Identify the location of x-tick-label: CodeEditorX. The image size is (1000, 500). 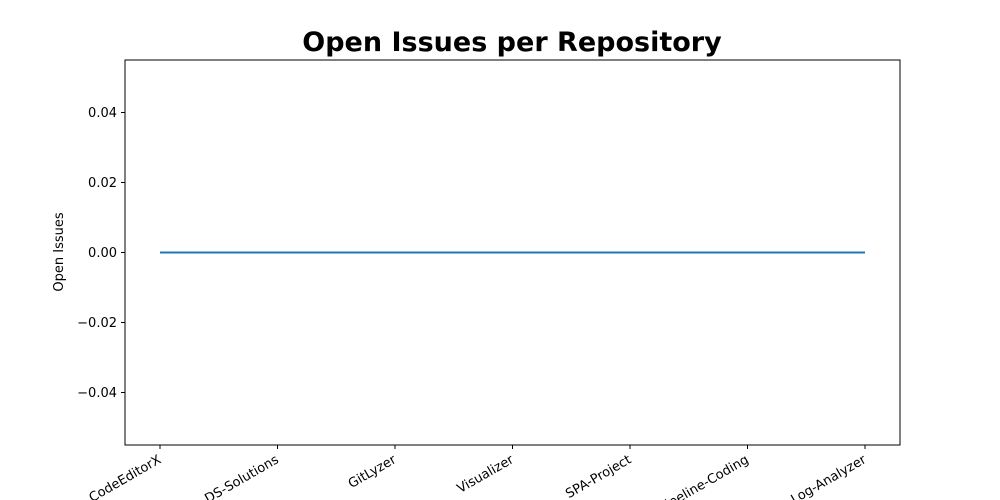
(125, 476).